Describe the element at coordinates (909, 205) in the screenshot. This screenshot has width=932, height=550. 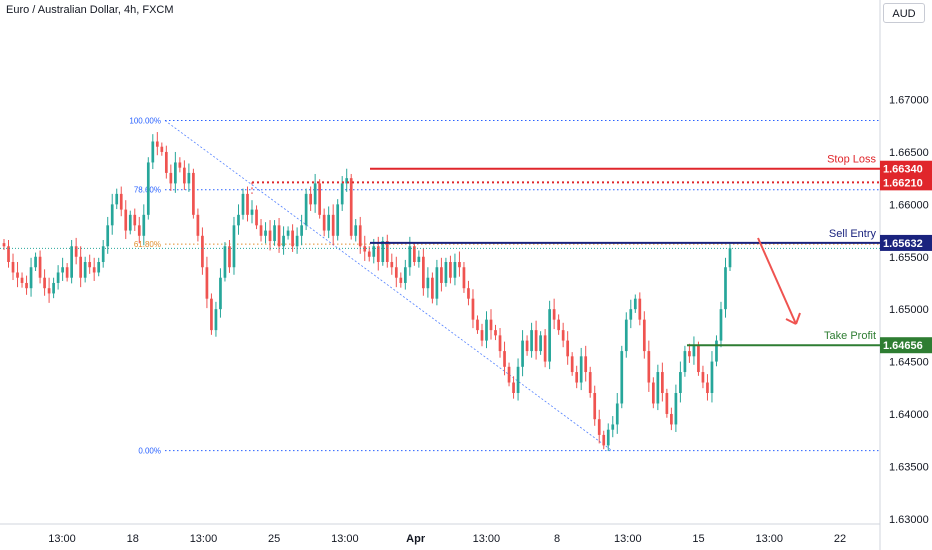
I see `price-tick-label: 1.66000` at that location.